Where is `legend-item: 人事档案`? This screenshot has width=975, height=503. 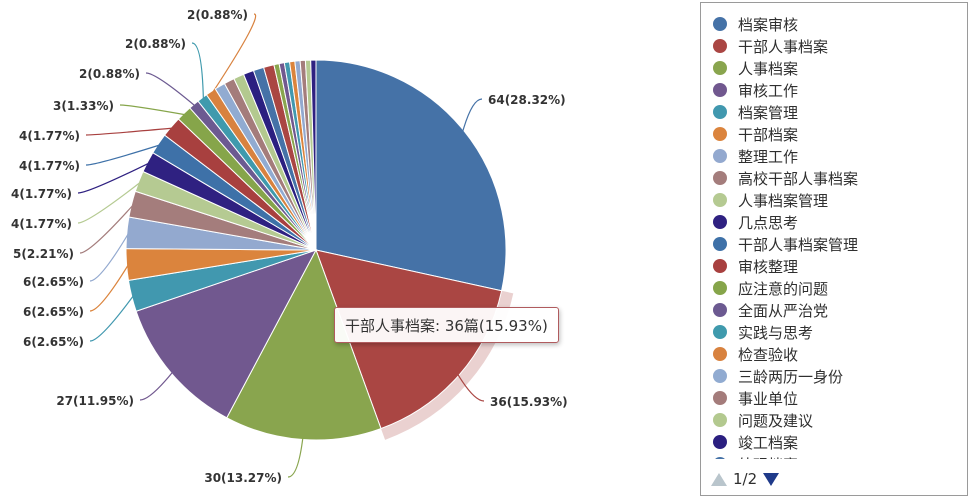
legend-item: 人事档案 is located at coordinates (838, 68).